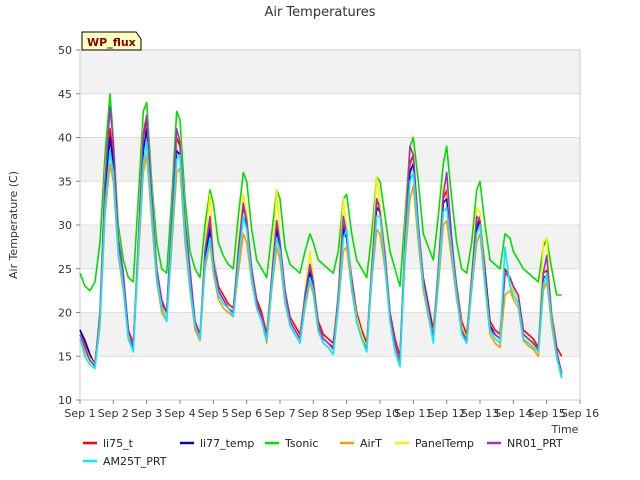  What do you see at coordinates (319, 12) in the screenshot?
I see `chart-title: Air Temperatures` at bounding box center [319, 12].